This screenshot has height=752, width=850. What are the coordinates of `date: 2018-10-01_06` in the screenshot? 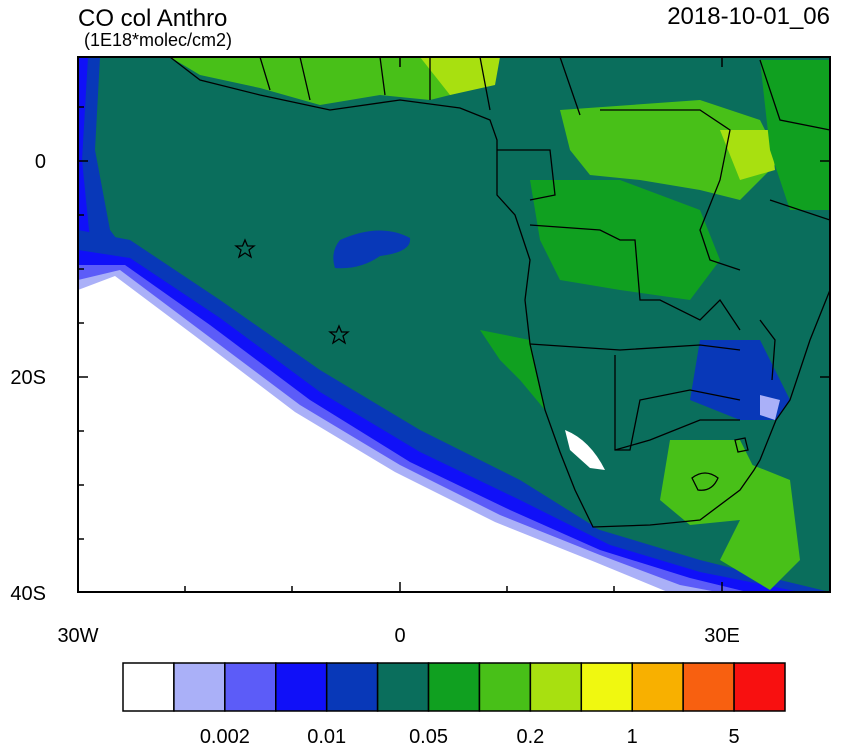 It's located at (748, 16).